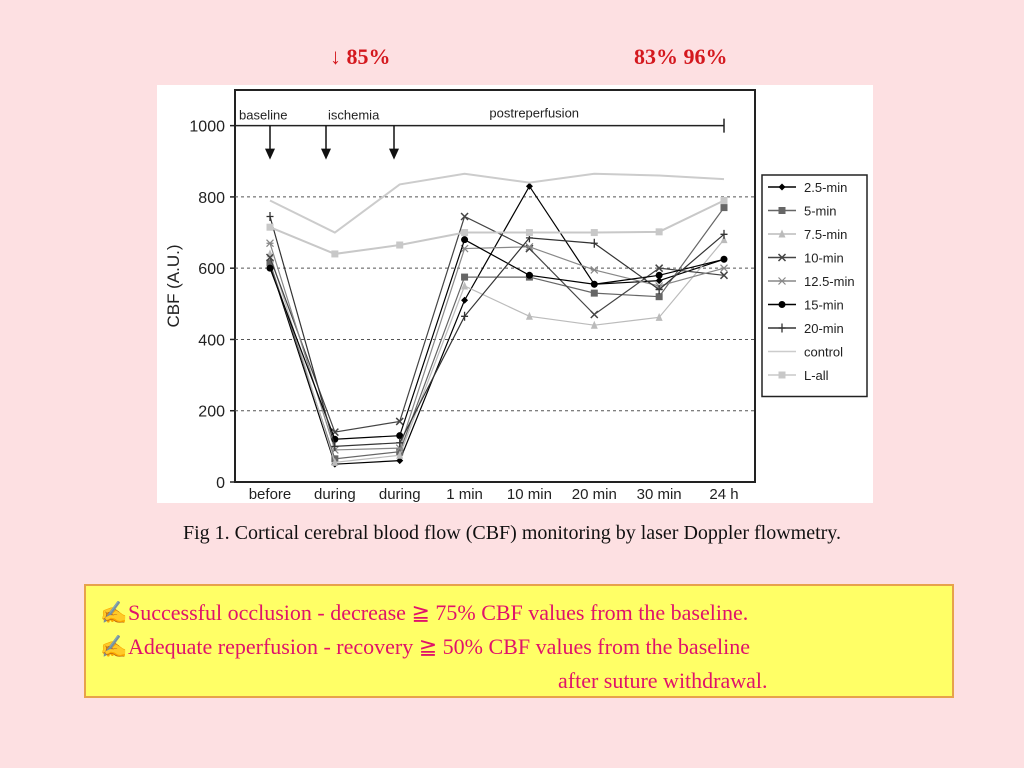 The width and height of the screenshot is (1024, 768). I want to click on legend-label-10-min: 10-min, so click(824, 258).